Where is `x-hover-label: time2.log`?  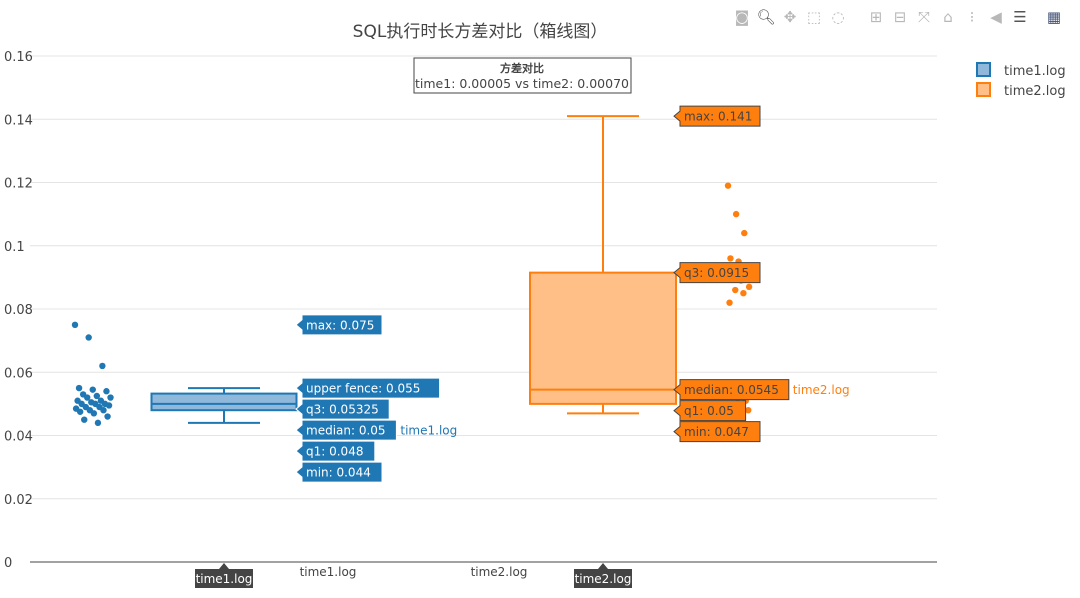
x-hover-label: time2.log is located at coordinates (603, 575).